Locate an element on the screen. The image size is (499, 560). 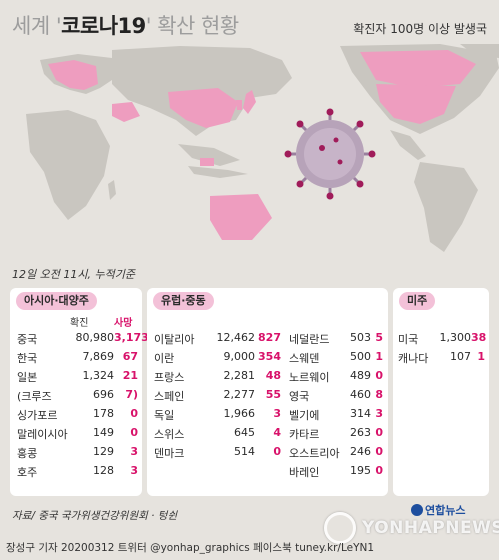
table-row: 중국 80,980 3,173 is located at coordinates (79, 337).